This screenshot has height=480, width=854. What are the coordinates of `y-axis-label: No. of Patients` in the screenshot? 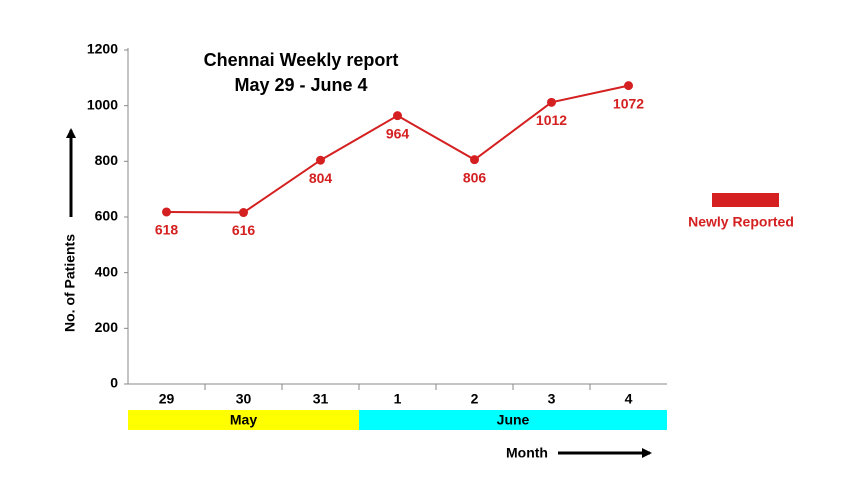 It's located at (70, 283).